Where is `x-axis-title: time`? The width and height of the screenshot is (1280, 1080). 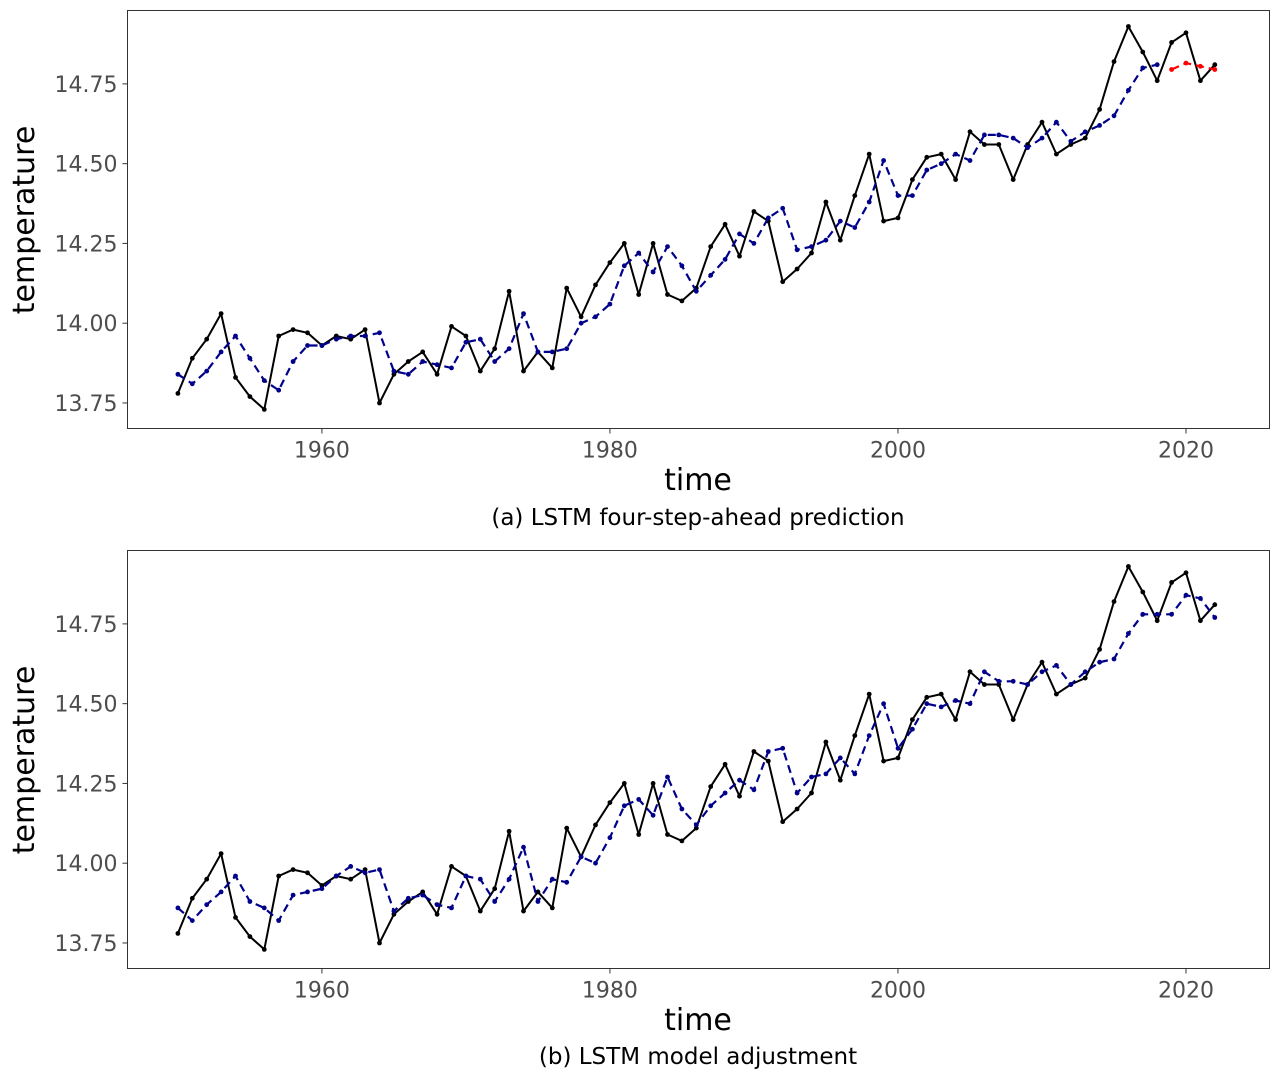 x-axis-title: time is located at coordinates (698, 1020).